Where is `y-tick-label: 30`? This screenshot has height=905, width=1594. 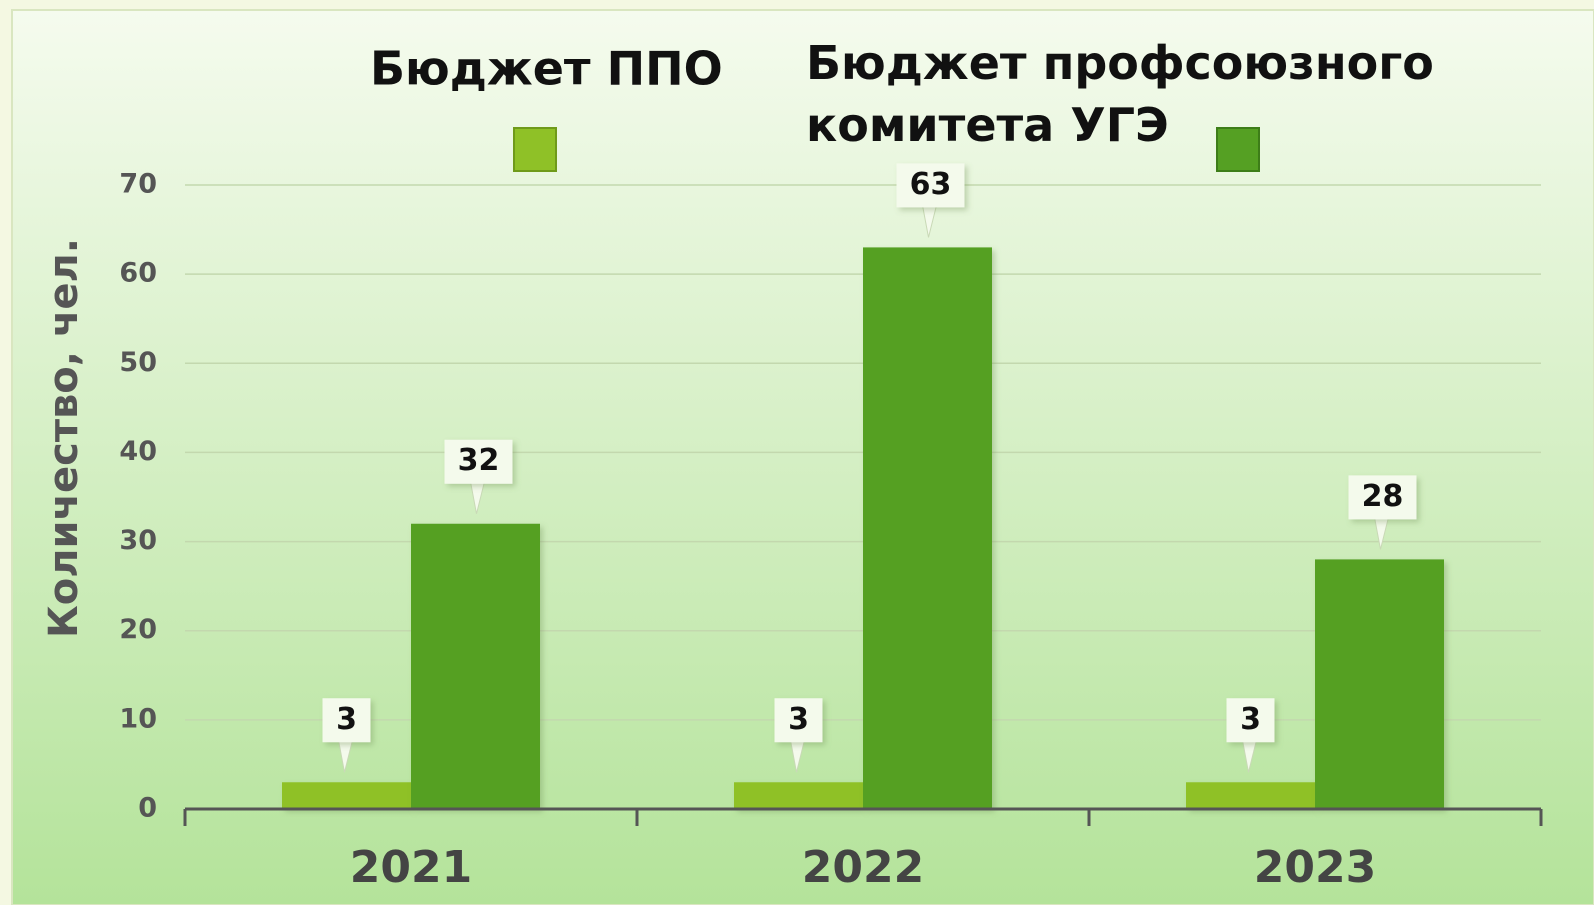
y-tick-label: 30 is located at coordinates (138, 540).